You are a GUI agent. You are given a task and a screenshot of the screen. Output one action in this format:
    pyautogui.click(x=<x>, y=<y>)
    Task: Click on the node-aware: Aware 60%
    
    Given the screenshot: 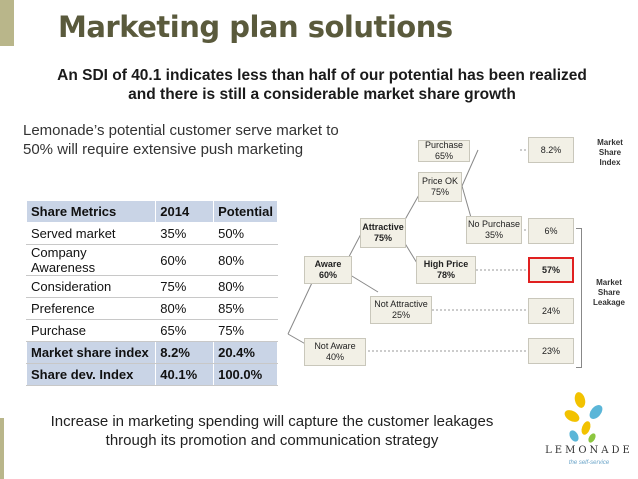 What is the action you would take?
    pyautogui.click(x=328, y=270)
    